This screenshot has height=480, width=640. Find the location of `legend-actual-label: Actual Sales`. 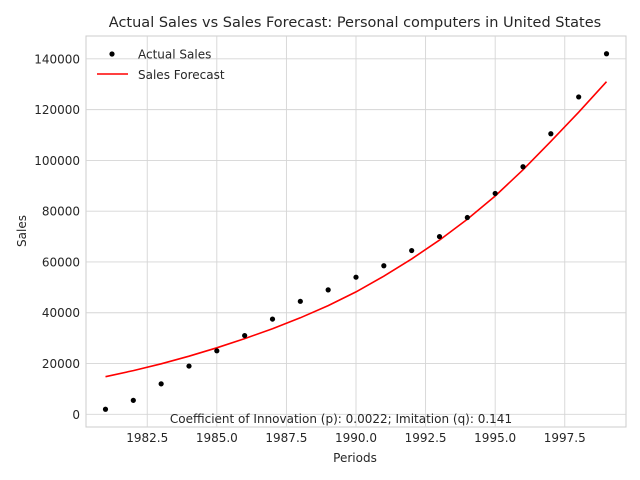

legend-actual-label: Actual Sales is located at coordinates (174, 55).